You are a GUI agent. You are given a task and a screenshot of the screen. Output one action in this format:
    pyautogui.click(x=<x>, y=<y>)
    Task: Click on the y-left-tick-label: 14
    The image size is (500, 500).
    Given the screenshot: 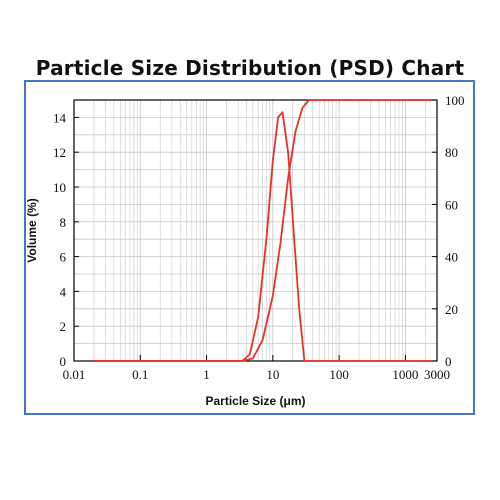 What is the action you would take?
    pyautogui.click(x=60, y=117)
    